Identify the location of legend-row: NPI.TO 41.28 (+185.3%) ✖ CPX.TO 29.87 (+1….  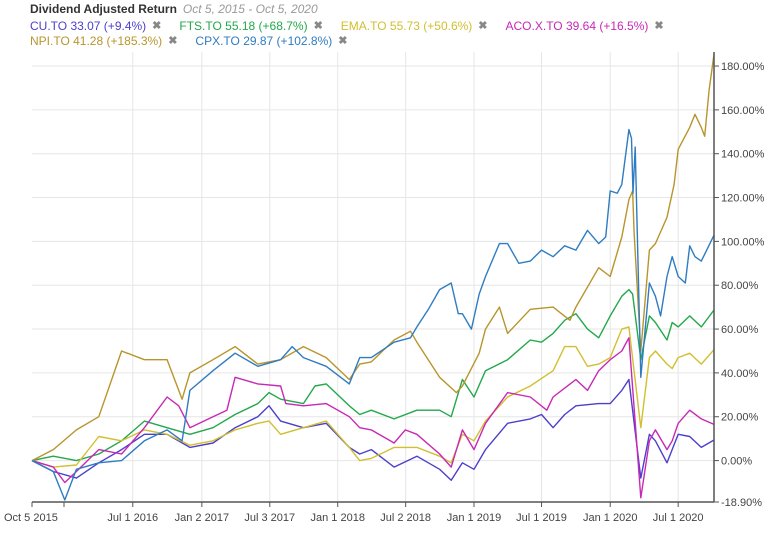
(395, 40).